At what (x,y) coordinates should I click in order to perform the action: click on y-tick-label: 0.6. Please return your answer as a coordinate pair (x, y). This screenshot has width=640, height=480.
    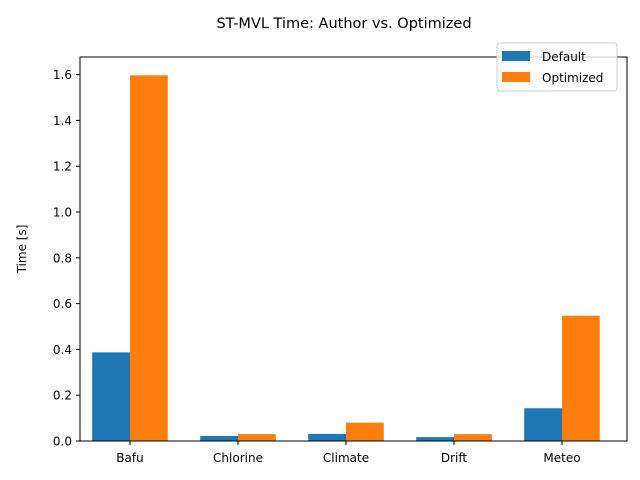
    Looking at the image, I should click on (62, 304).